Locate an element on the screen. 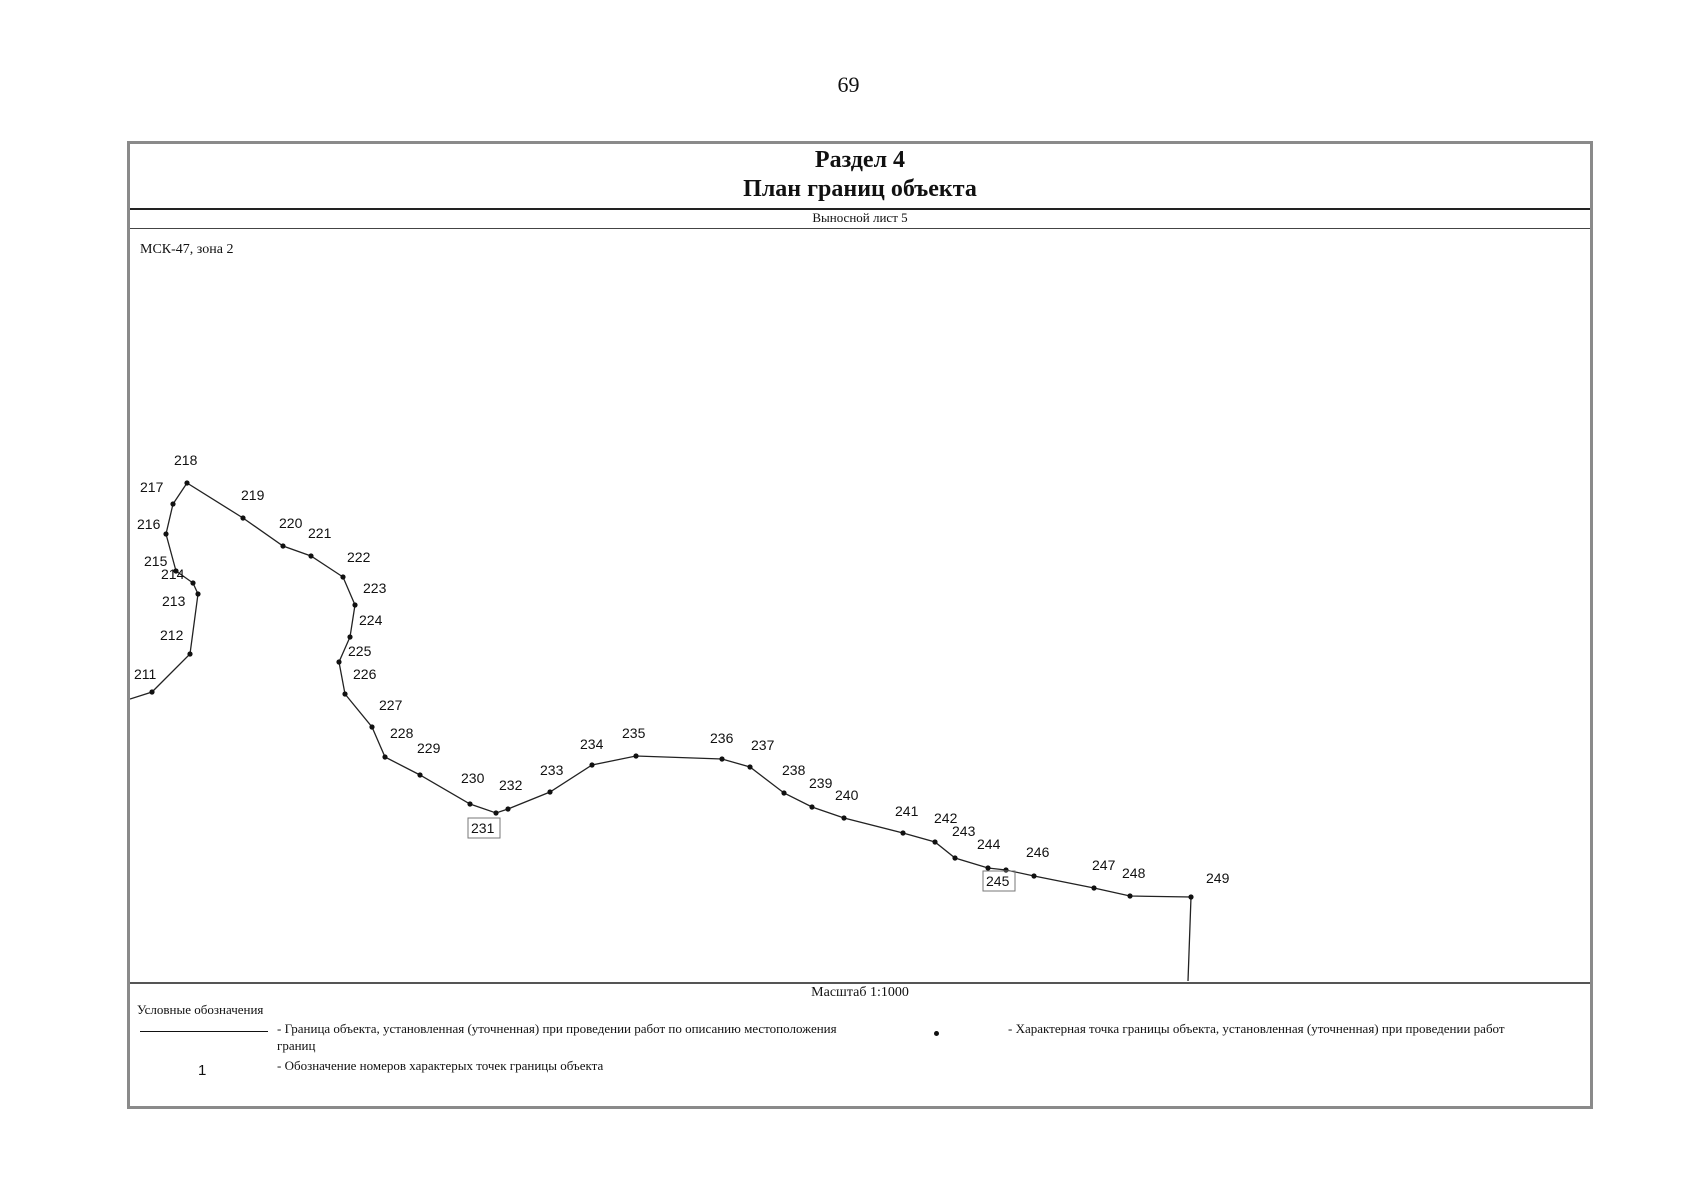 This screenshot has height=1200, width=1697. point-label-245: 245 is located at coordinates (998, 881).